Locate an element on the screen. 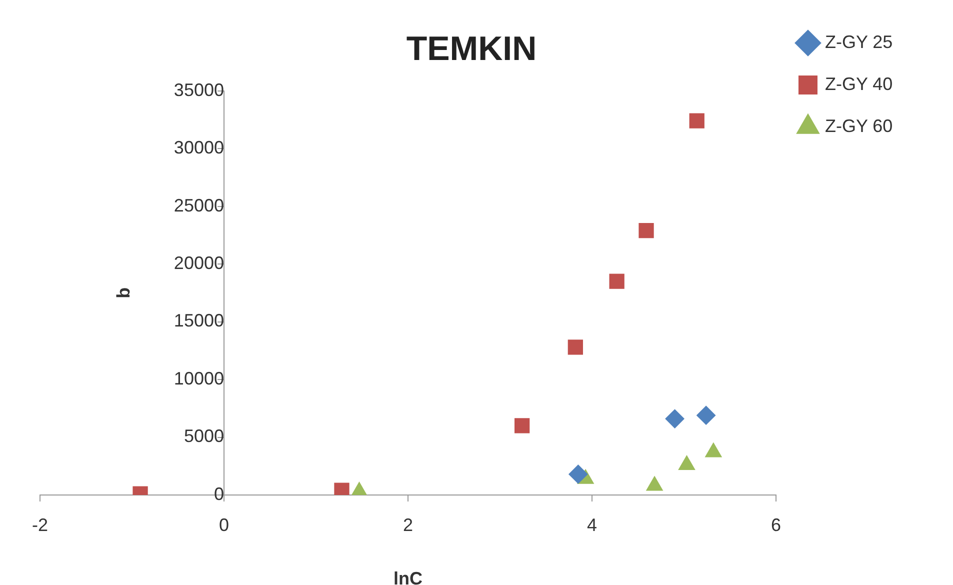 Image resolution: width=953 pixels, height=585 pixels. x-tick-label: 4 is located at coordinates (591, 524).